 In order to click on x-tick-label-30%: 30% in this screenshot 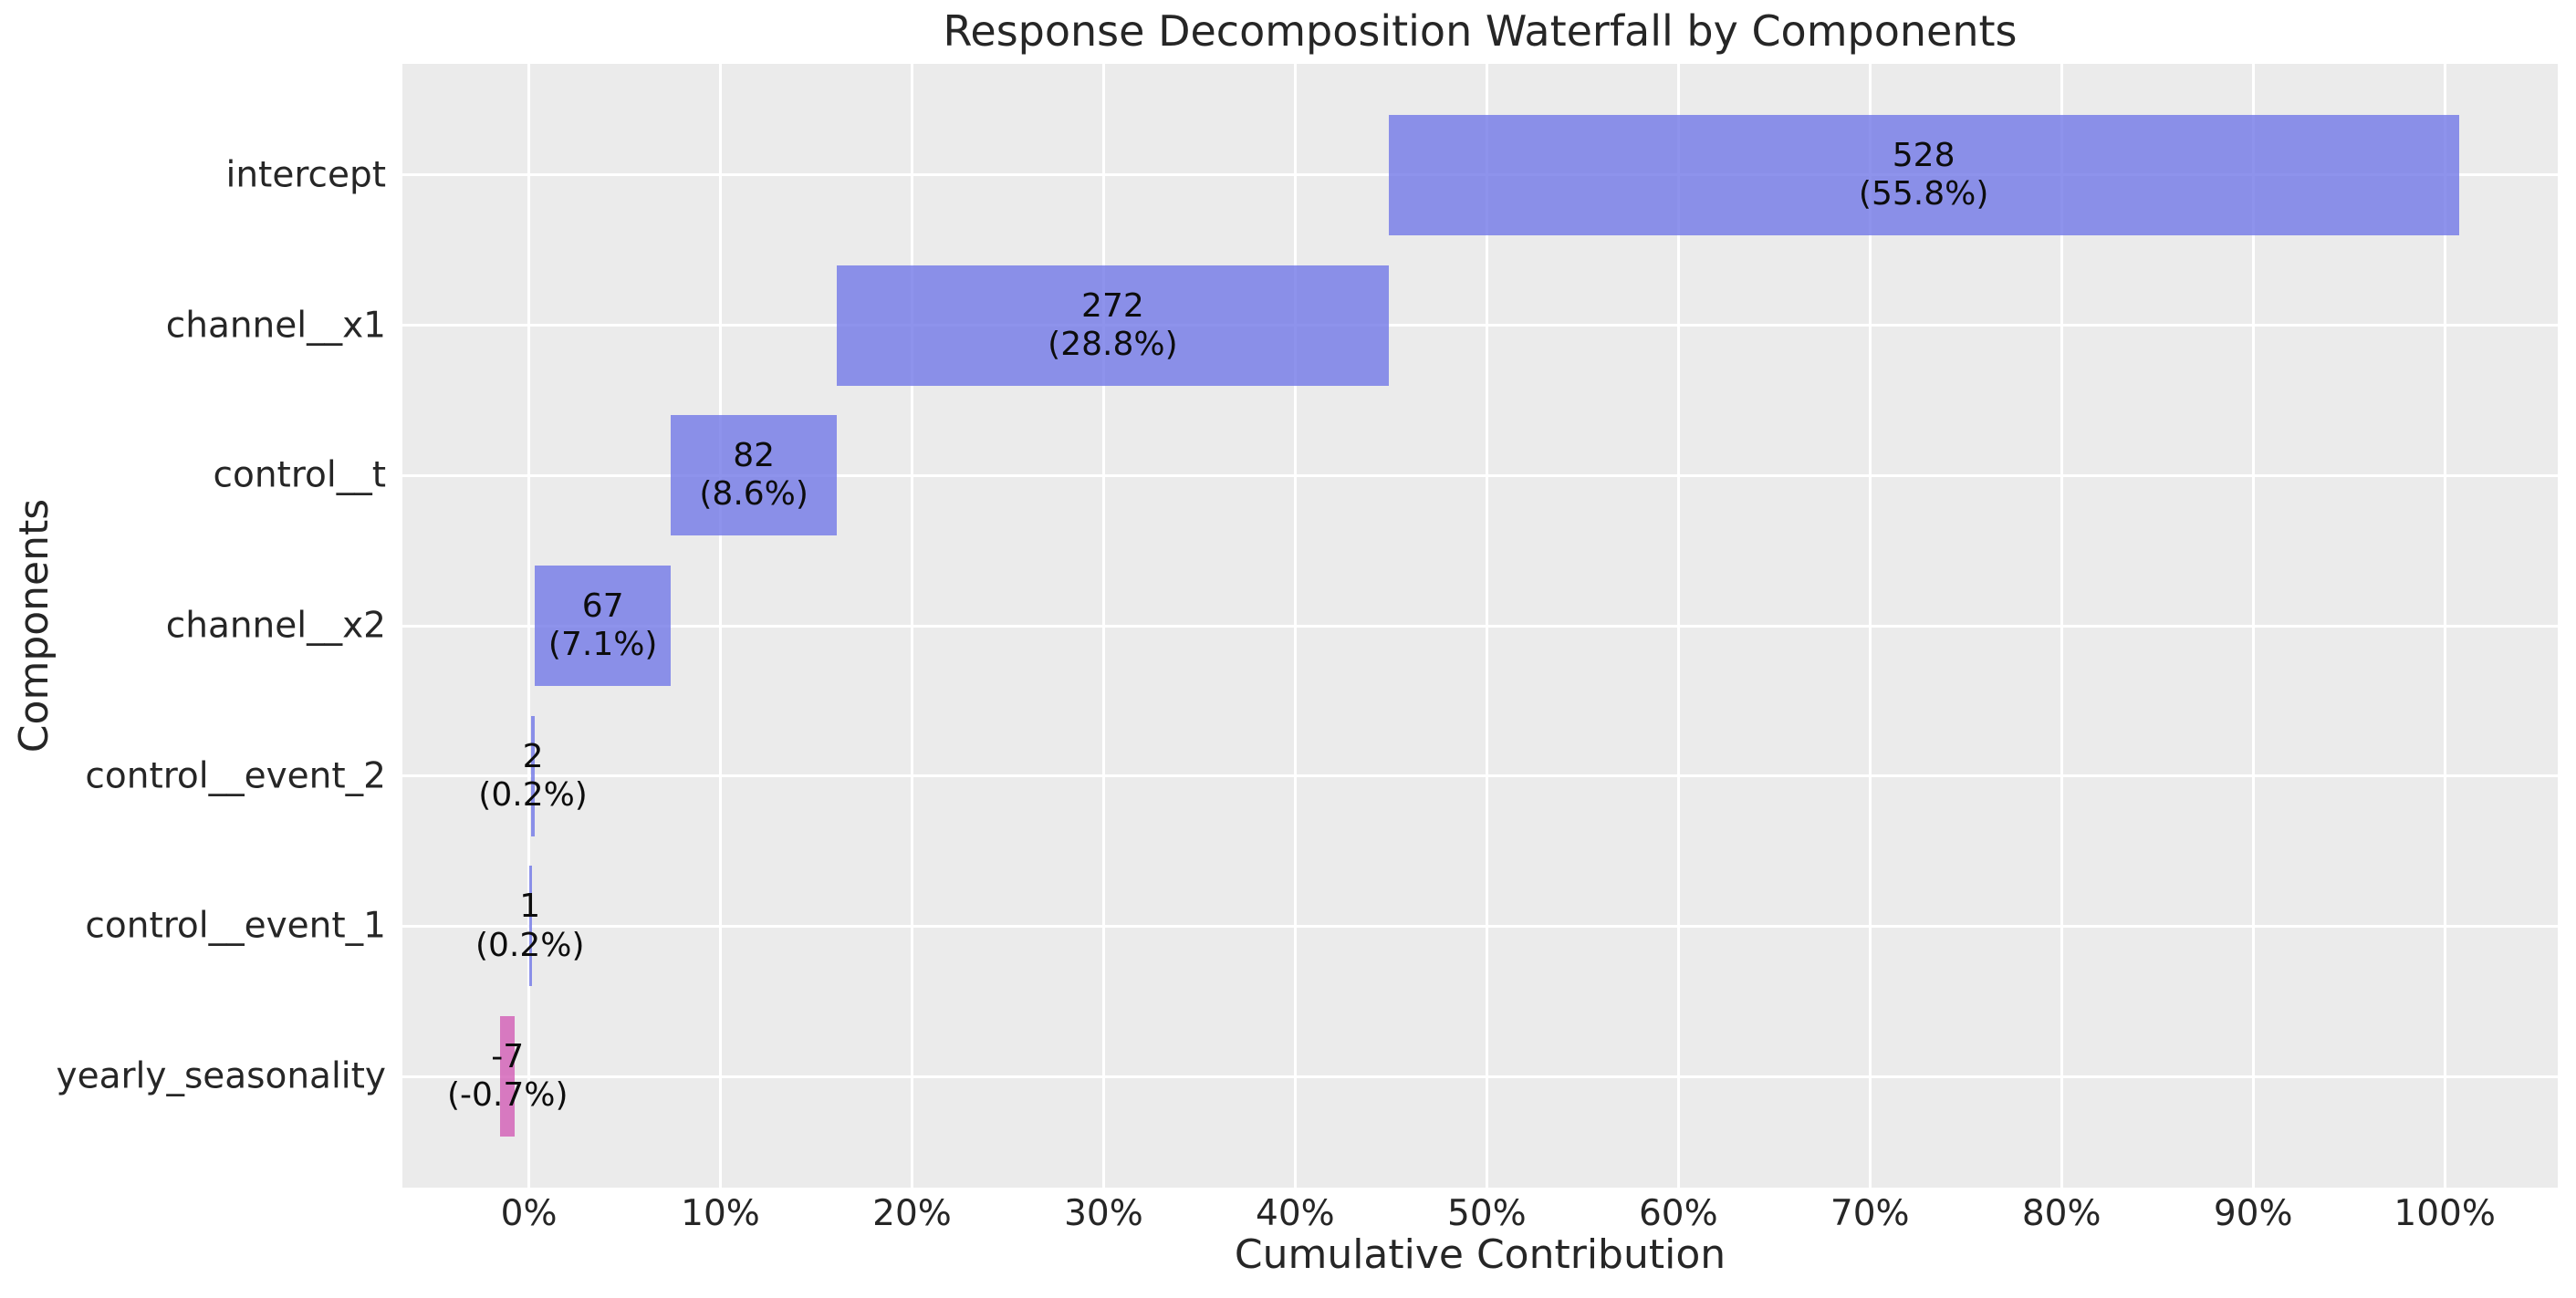, I will do `click(1103, 1213)`.